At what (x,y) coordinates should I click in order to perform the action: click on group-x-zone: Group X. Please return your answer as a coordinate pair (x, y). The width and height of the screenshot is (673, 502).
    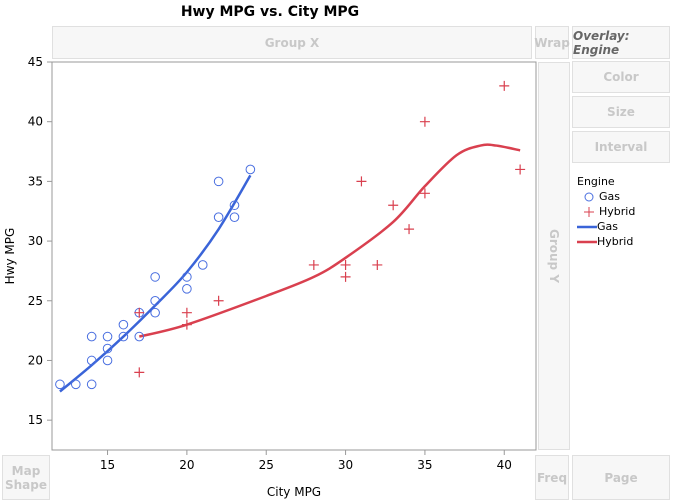
    Looking at the image, I should click on (292, 42).